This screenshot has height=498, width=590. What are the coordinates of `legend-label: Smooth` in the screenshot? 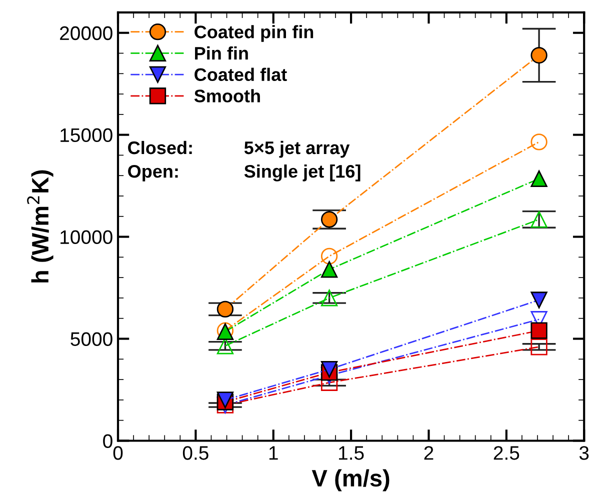 It's located at (227, 95).